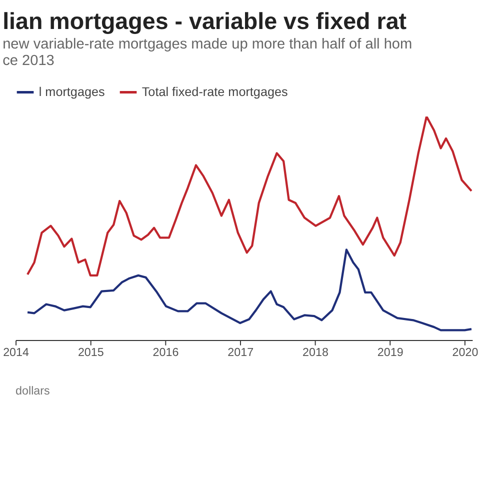 This screenshot has width=480, height=480. What do you see at coordinates (91, 353) in the screenshot?
I see `x-tick-label: 2015` at bounding box center [91, 353].